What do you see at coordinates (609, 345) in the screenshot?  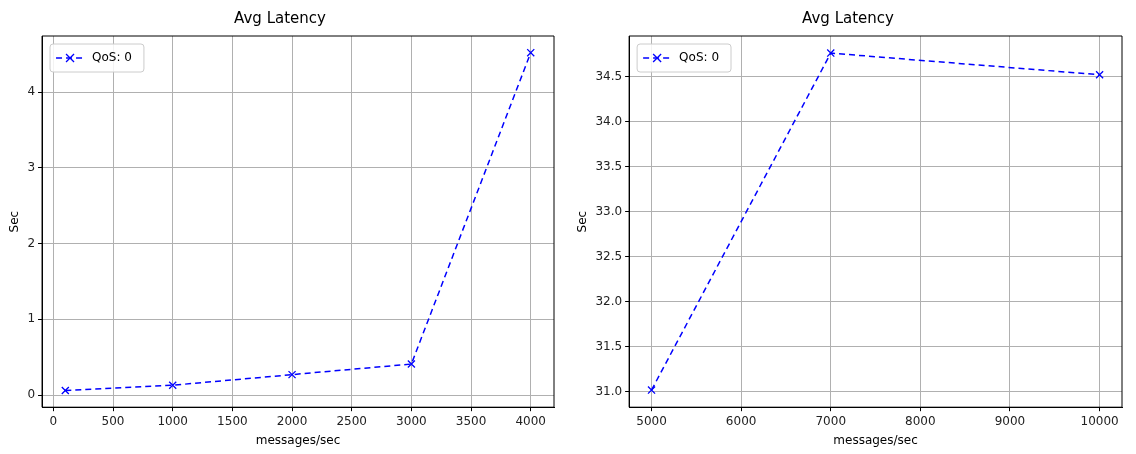 I see `y-tick-label: 31.5` at bounding box center [609, 345].